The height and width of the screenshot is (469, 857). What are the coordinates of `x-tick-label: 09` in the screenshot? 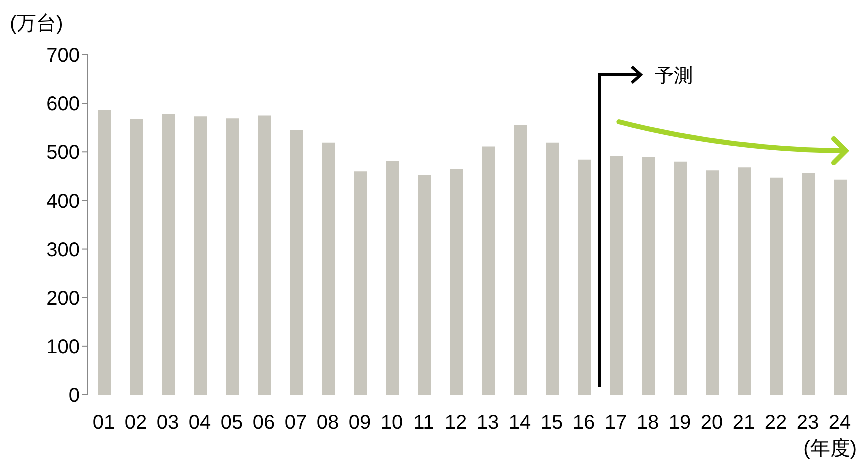 It's located at (360, 423).